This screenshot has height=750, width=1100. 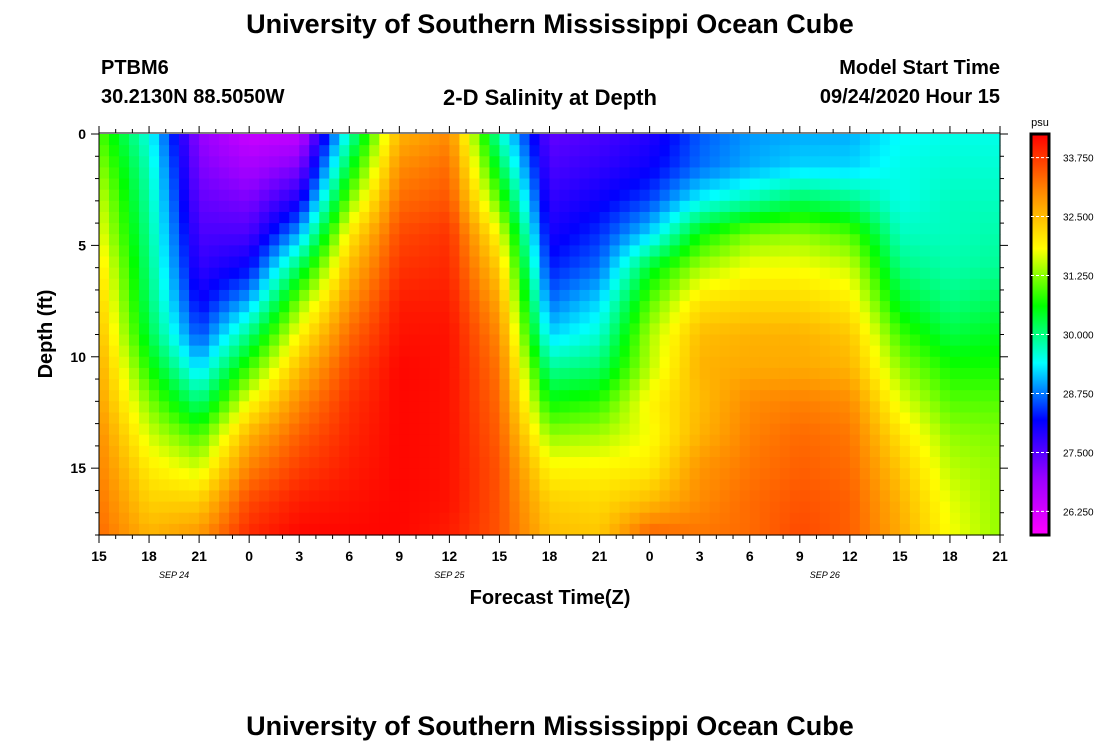 I want to click on x-tick-label: 18, so click(x=950, y=556).